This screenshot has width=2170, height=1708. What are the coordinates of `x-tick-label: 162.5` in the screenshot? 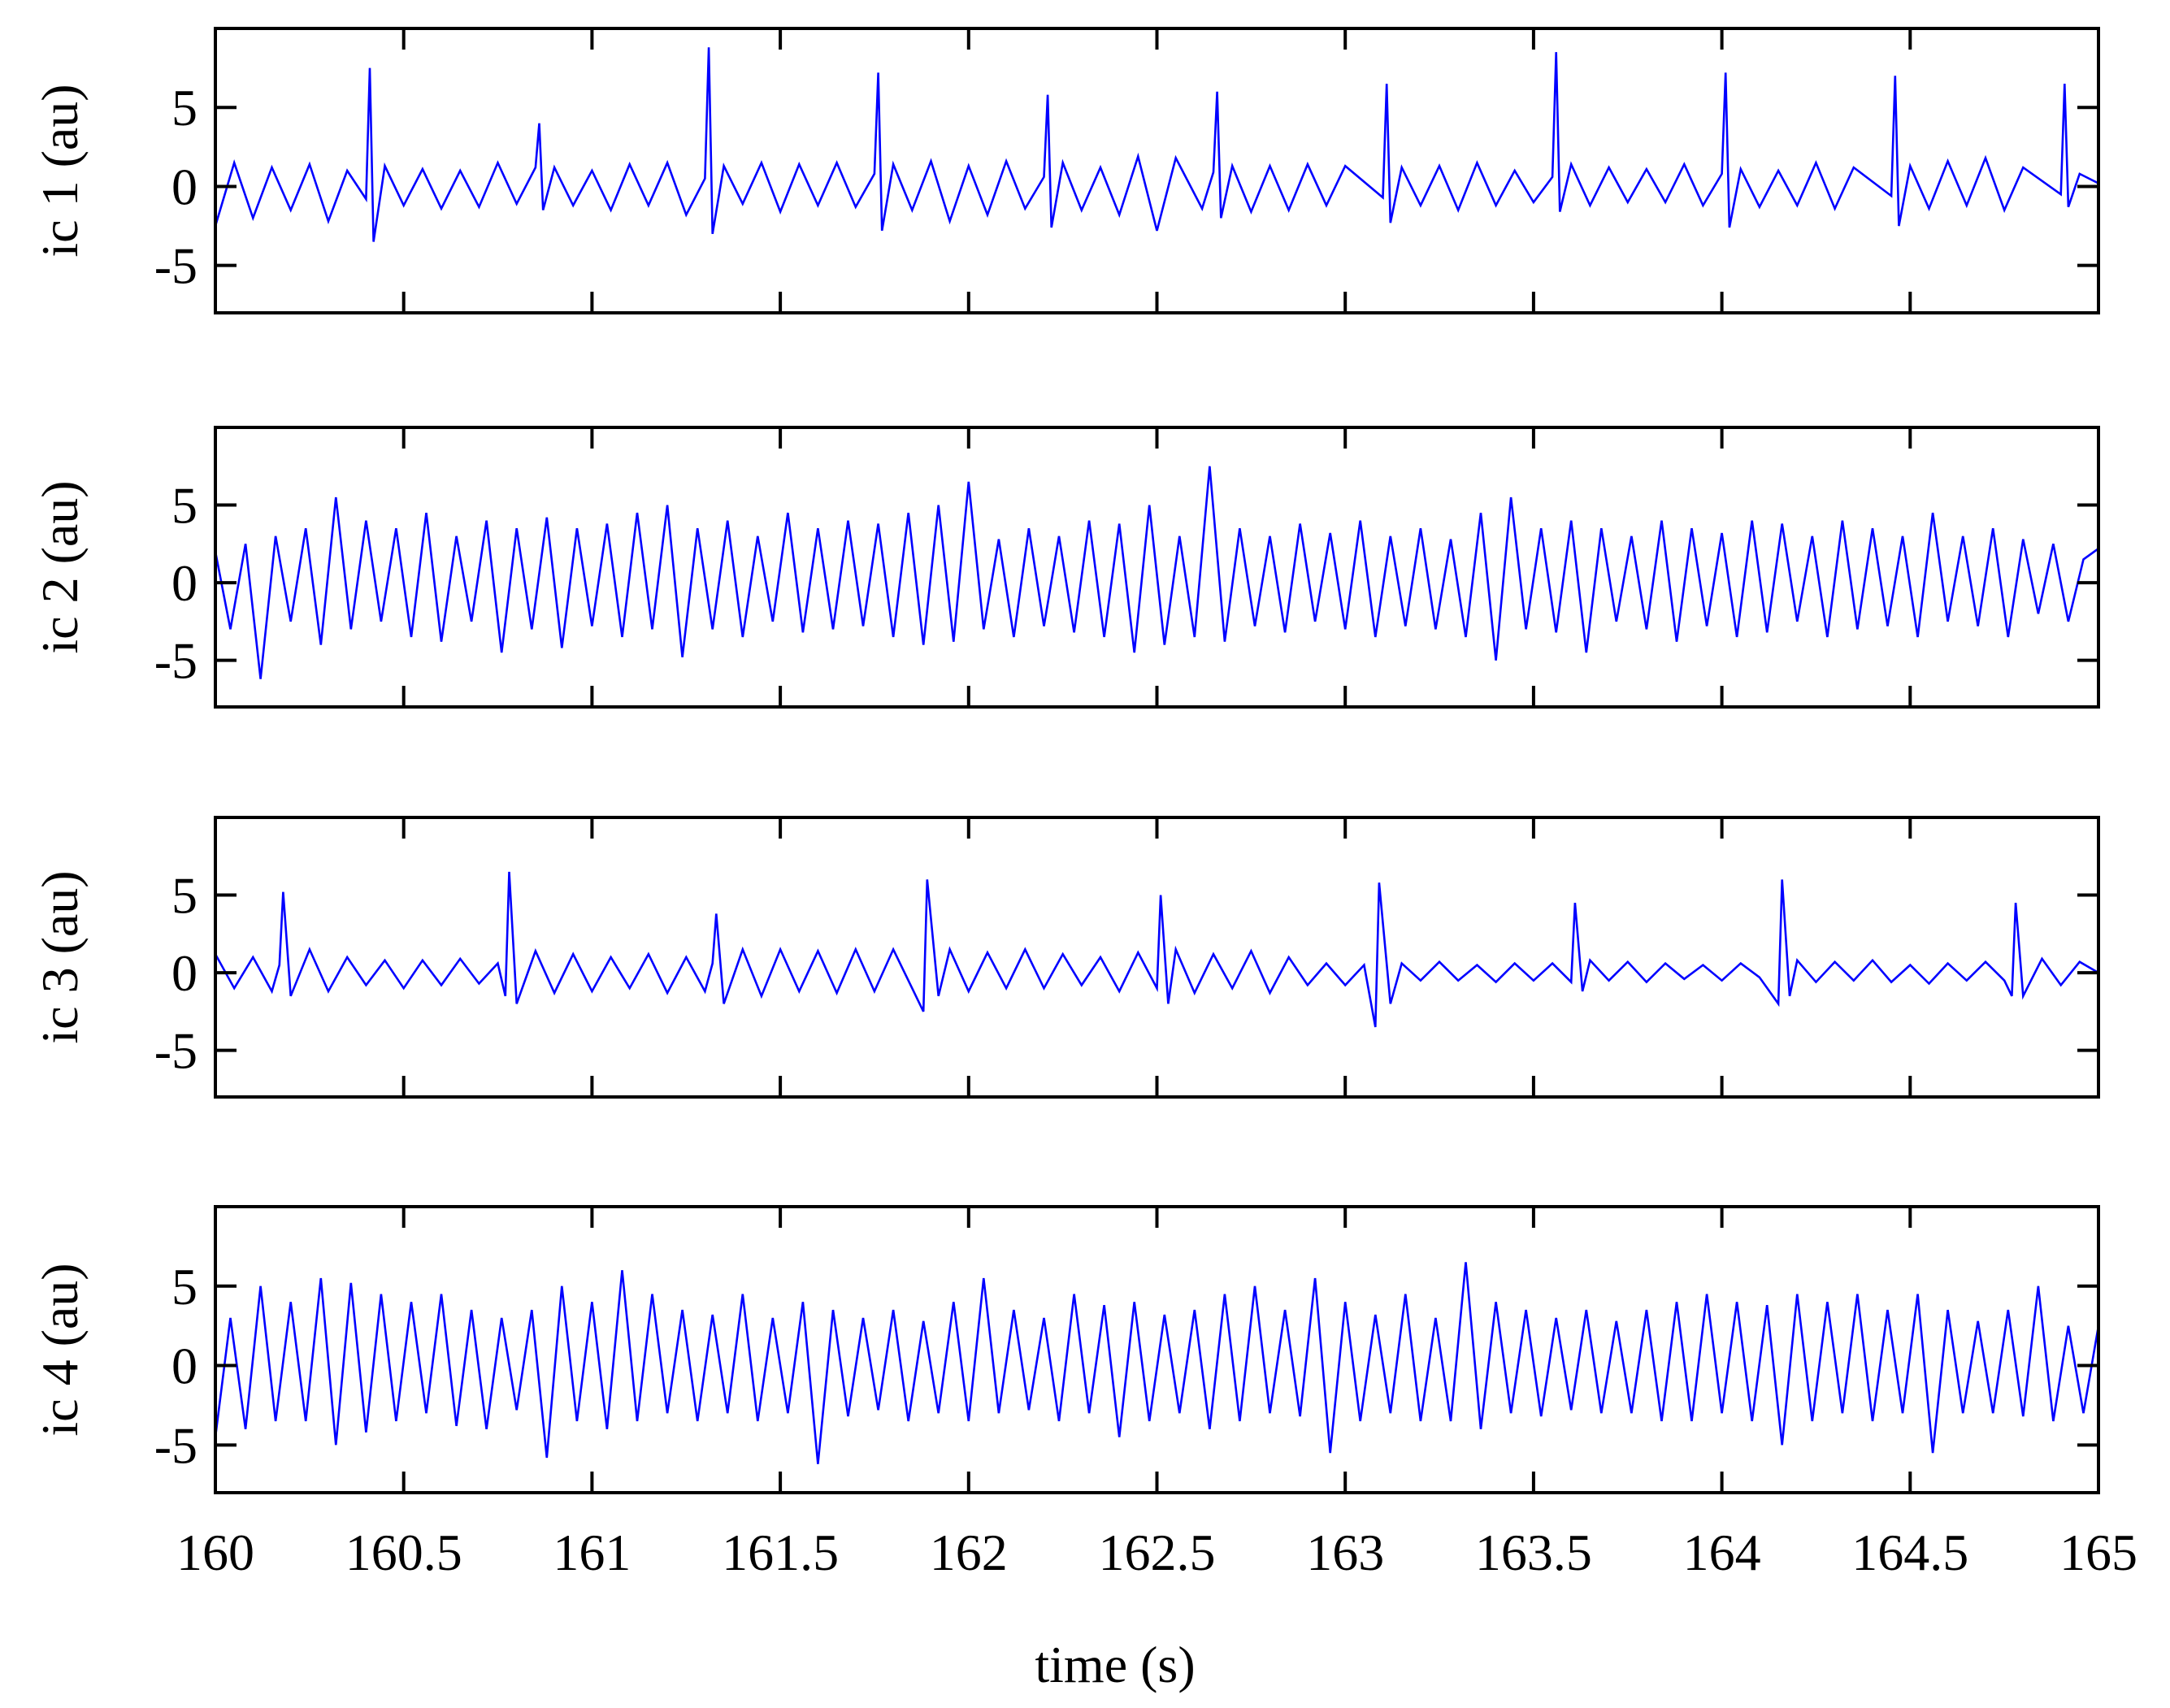 It's located at (1157, 1552).